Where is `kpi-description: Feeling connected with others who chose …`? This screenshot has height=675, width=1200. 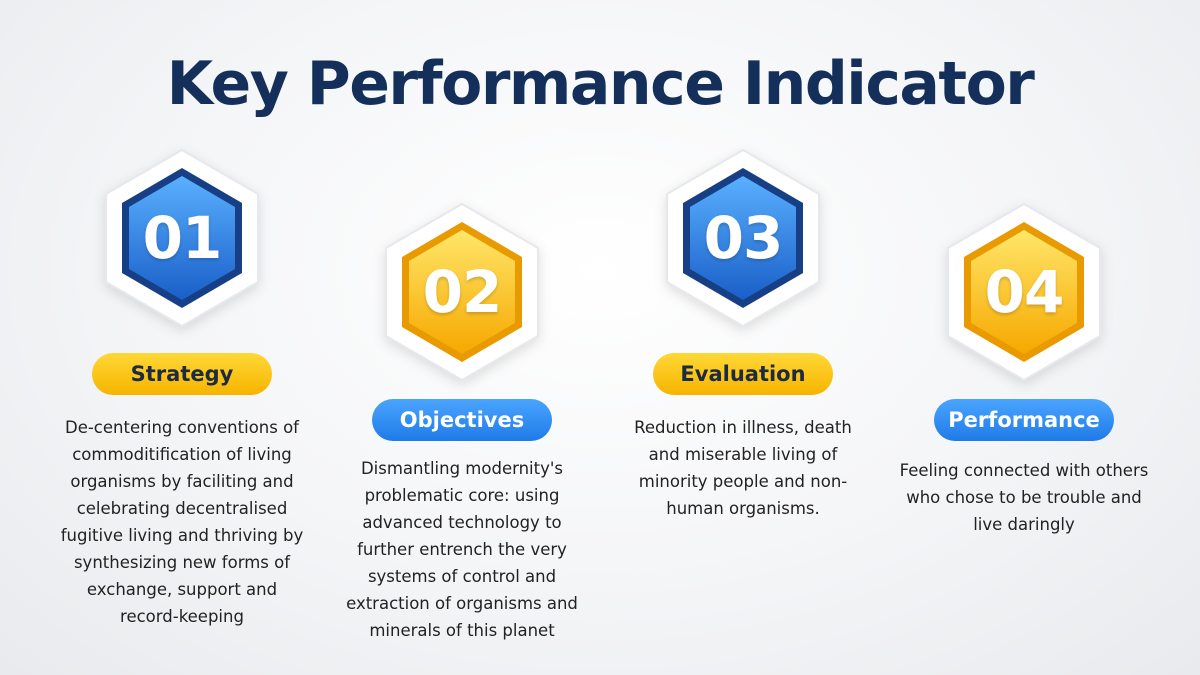
kpi-description: Feeling connected with others who chose … is located at coordinates (1024, 497).